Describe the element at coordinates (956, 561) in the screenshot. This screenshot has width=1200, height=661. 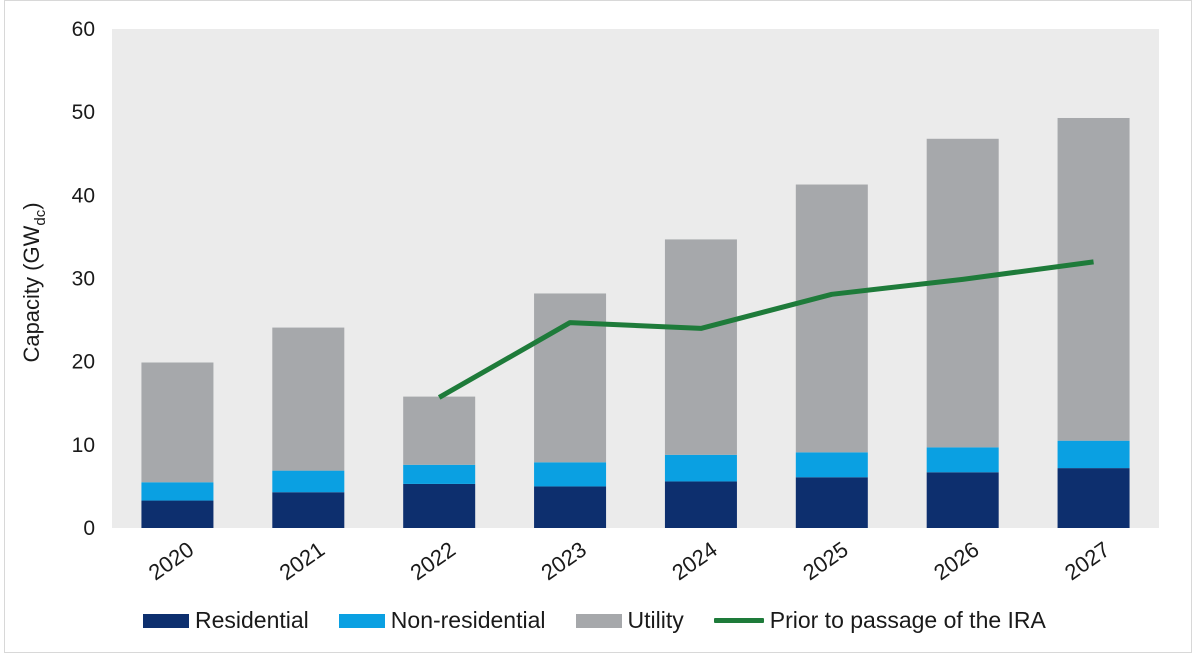
I see `x-tick-label: 2026` at that location.